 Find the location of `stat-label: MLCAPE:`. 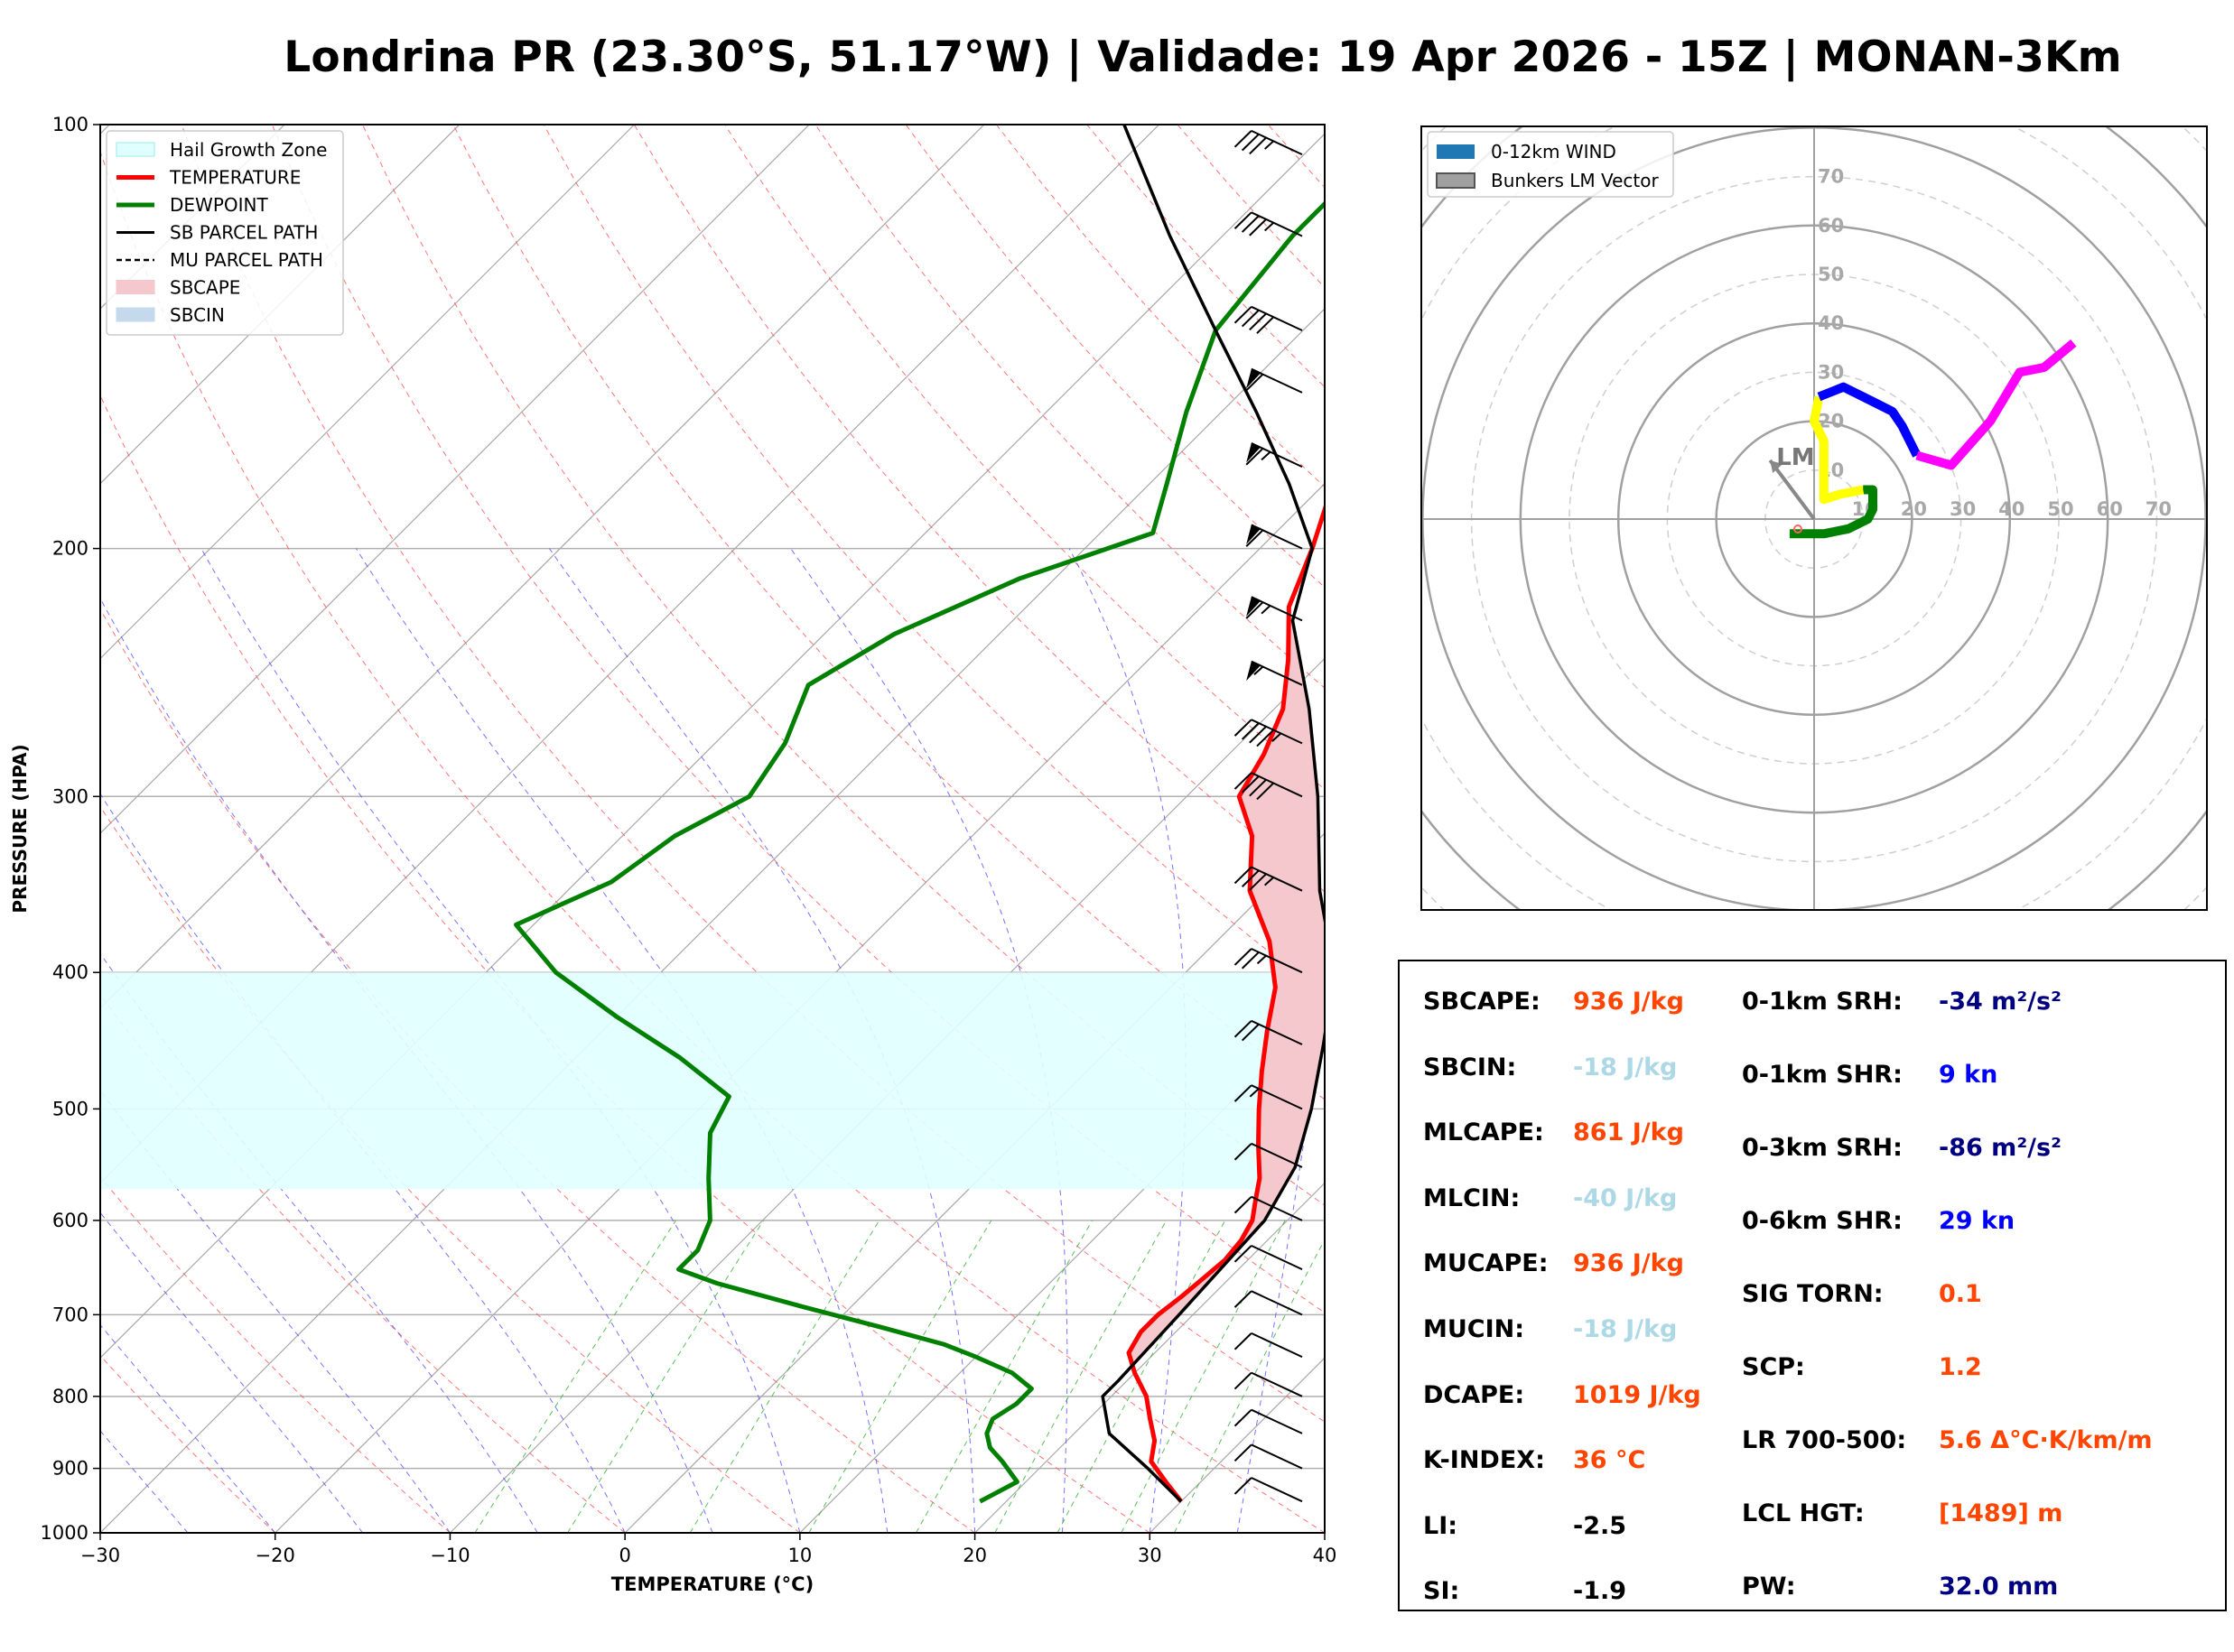

stat-label: MLCAPE: is located at coordinates (1483, 1132).